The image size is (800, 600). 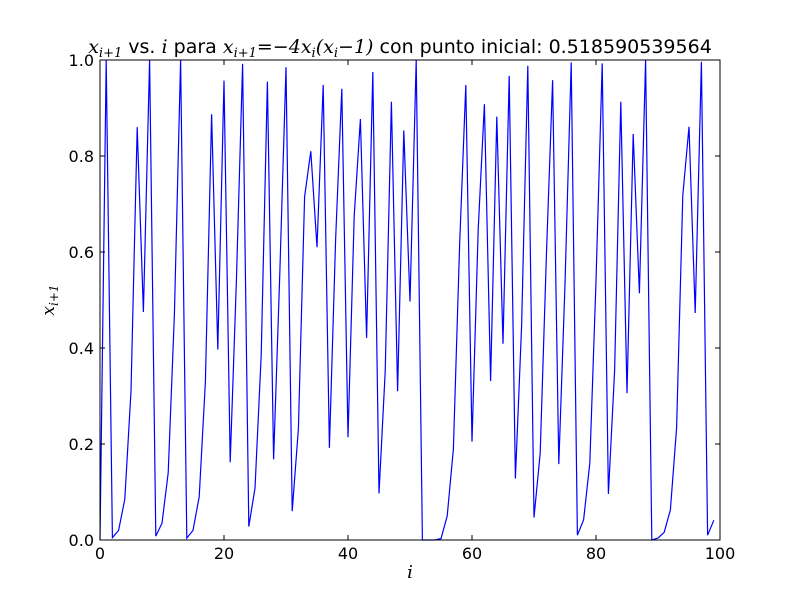 What do you see at coordinates (49, 311) in the screenshot?
I see `y-axis-label-base: x` at bounding box center [49, 311].